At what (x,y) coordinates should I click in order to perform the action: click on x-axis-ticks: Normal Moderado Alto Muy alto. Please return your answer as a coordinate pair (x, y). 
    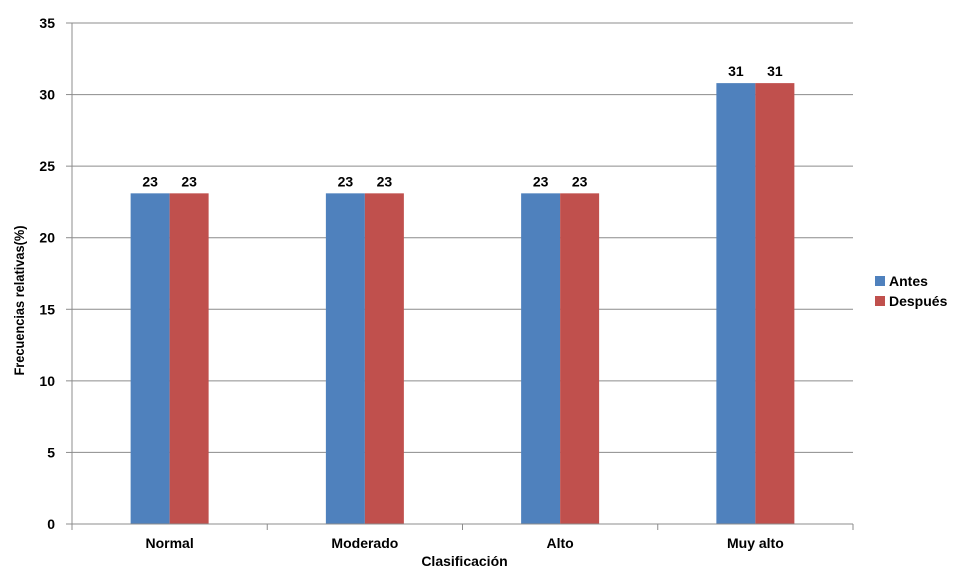
    Looking at the image, I should click on (462, 537).